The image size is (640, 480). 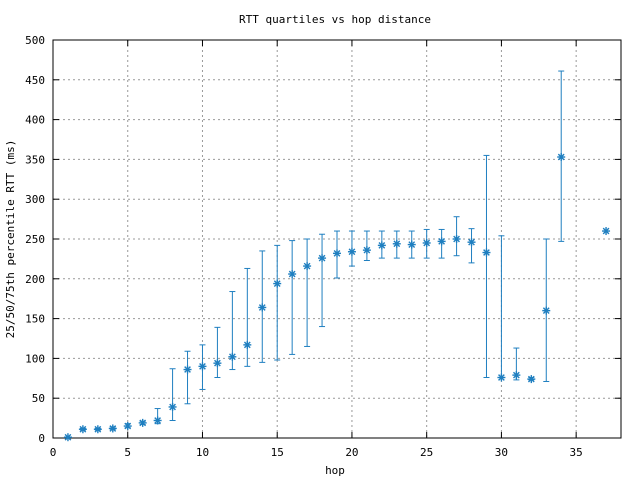 I want to click on y-tick-label: 100, so click(x=35, y=358).